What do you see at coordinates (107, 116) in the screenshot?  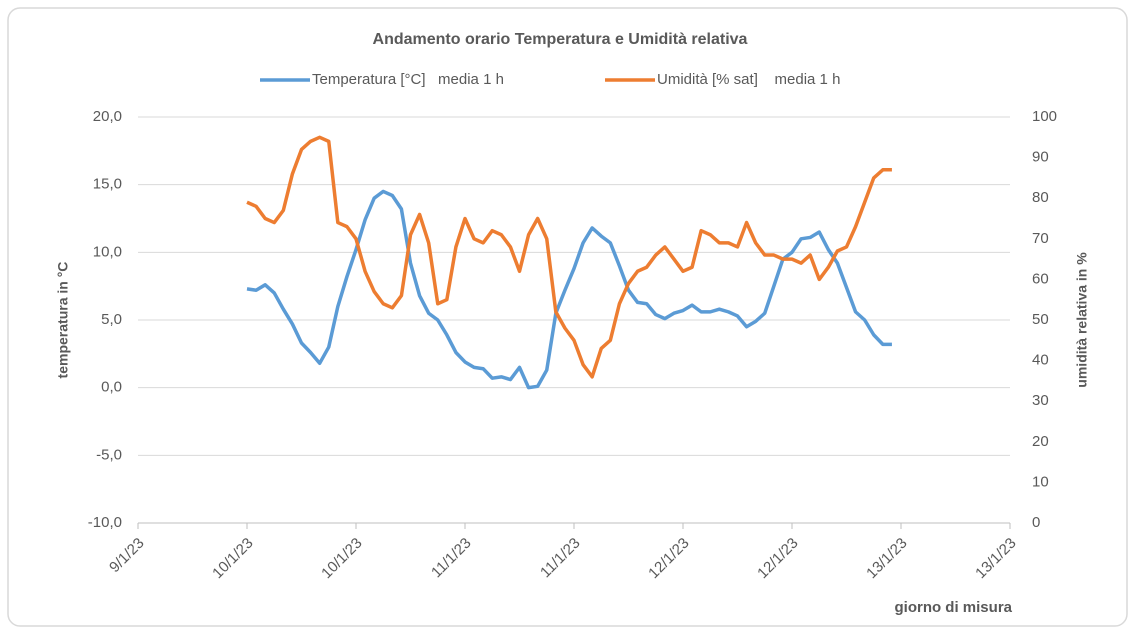 I see `y-tick-label: 20,0` at bounding box center [107, 116].